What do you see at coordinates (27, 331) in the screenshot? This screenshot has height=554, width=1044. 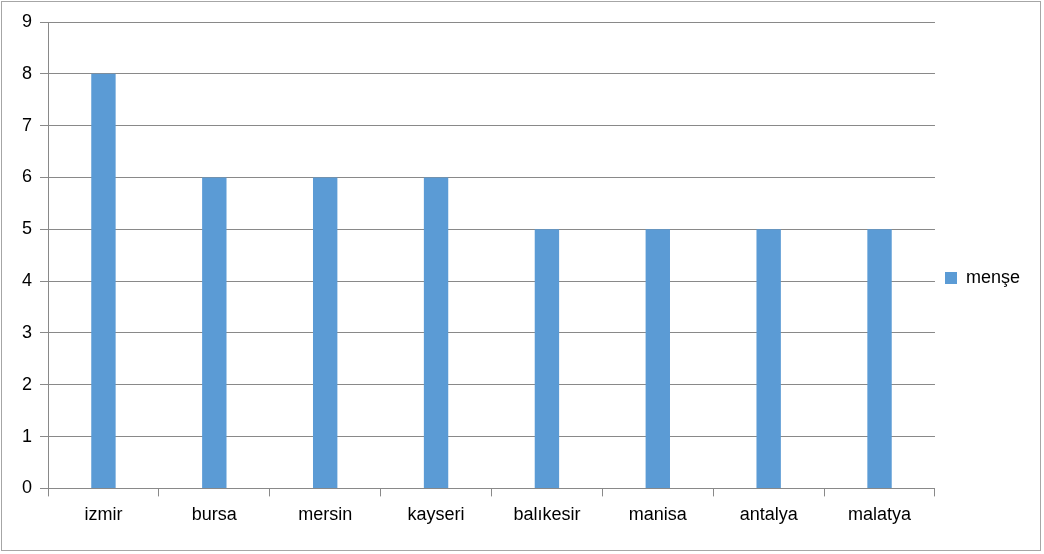 I see `y-tick-label: 3` at bounding box center [27, 331].